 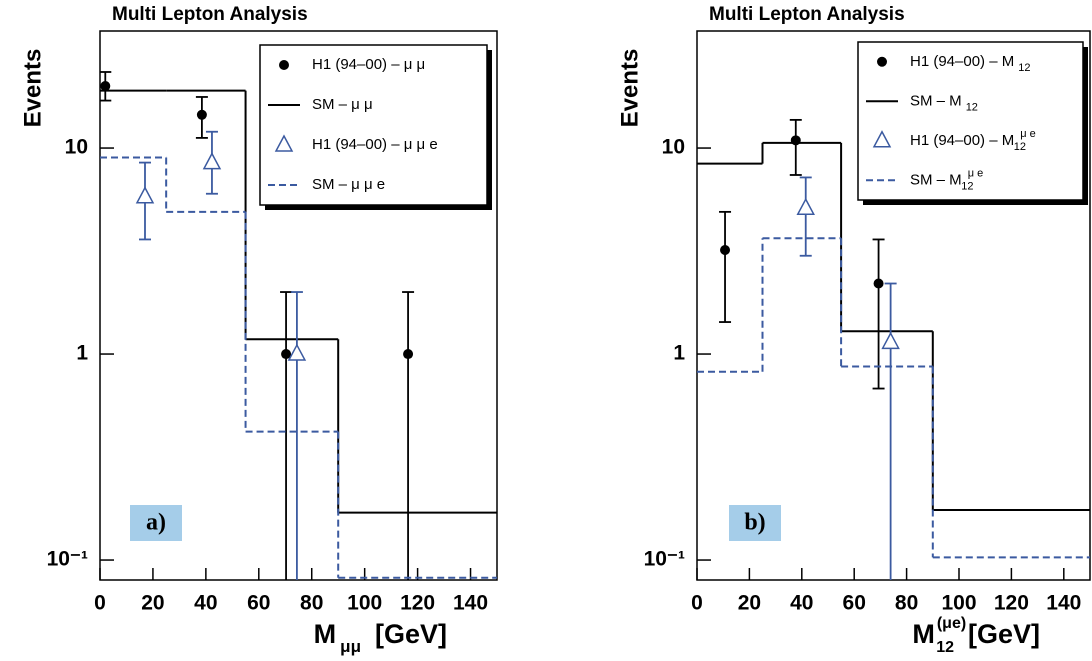 I want to click on legend-label: SM – M μ e 12, so click(x=946, y=179).